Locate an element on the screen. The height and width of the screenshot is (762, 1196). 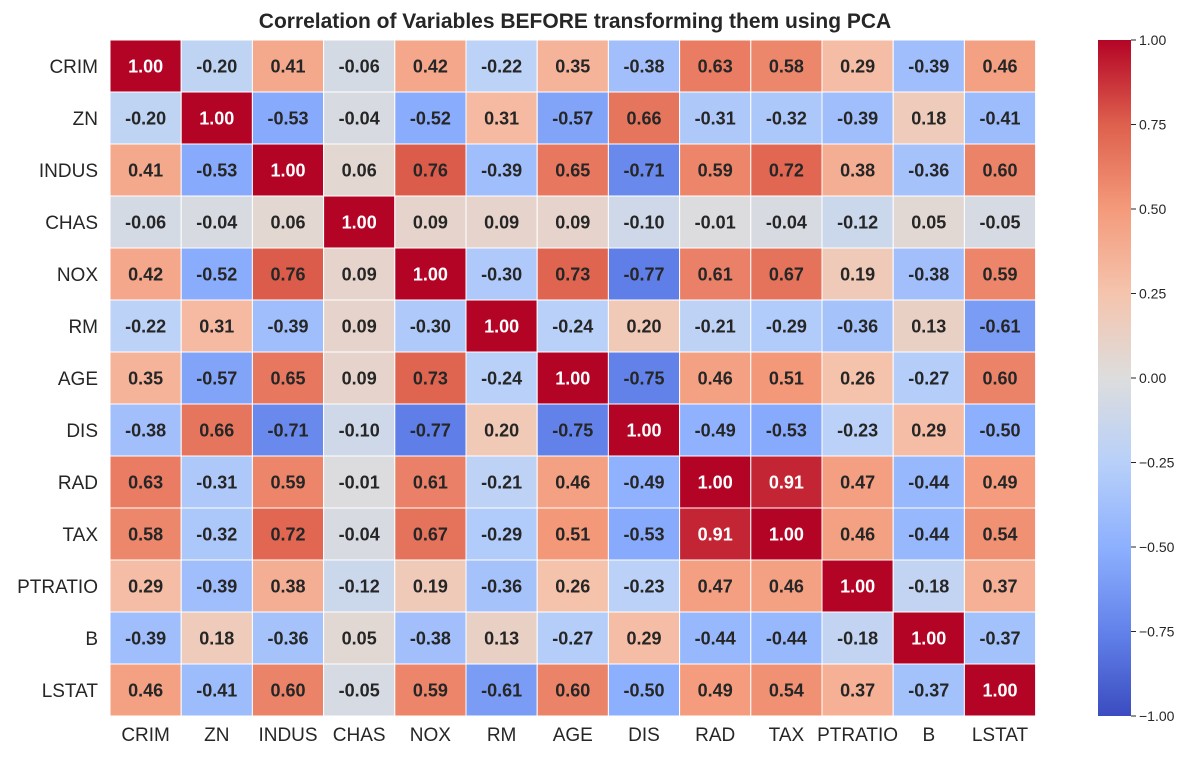
x-tick-label-ptratio: PTRATIO is located at coordinates (857, 735).